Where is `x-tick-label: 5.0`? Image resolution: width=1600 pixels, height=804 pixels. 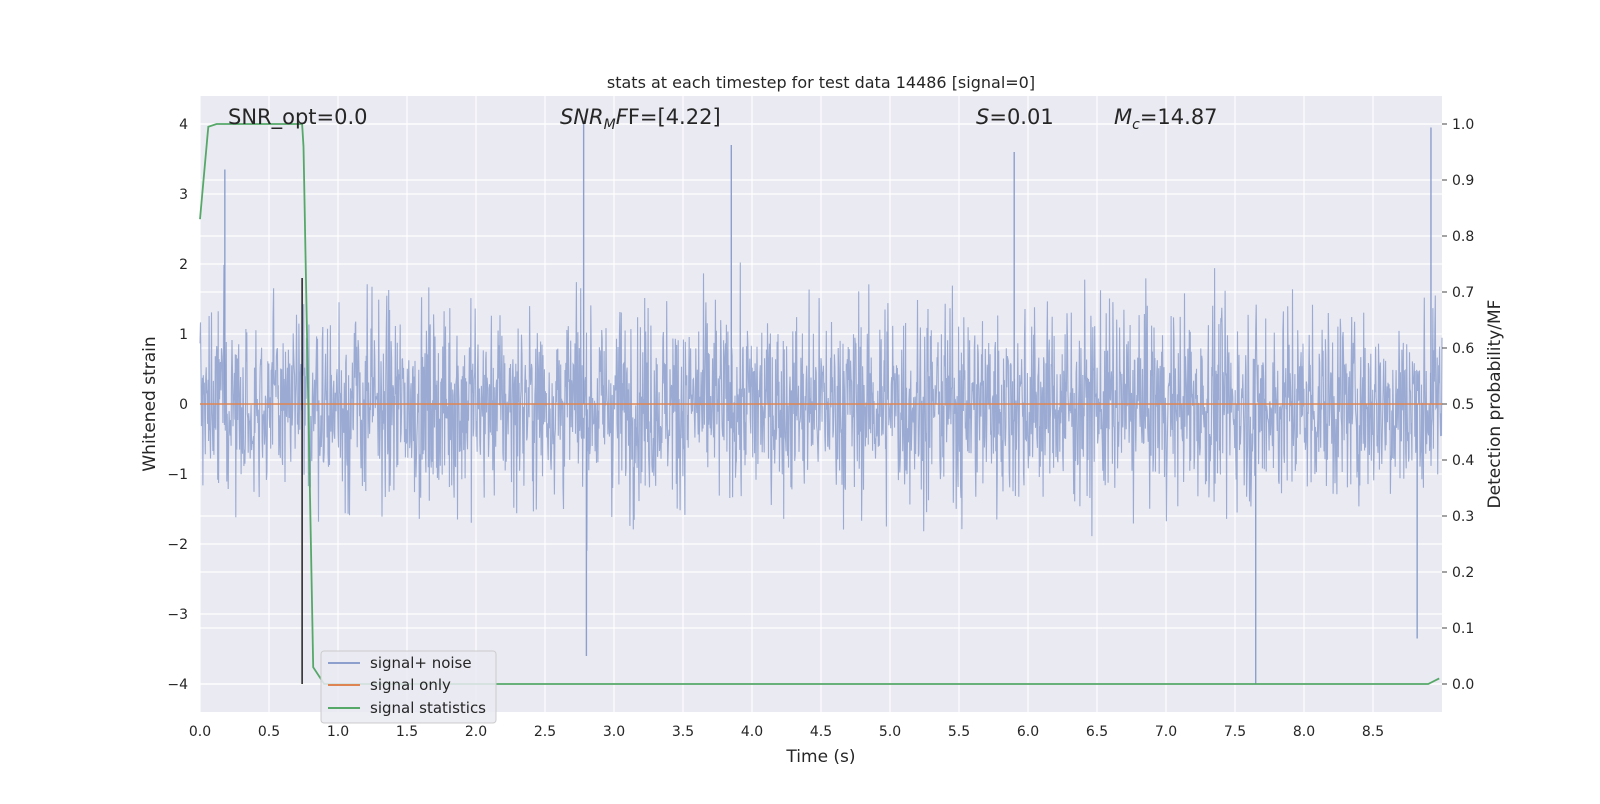
x-tick-label: 5.0 is located at coordinates (890, 732).